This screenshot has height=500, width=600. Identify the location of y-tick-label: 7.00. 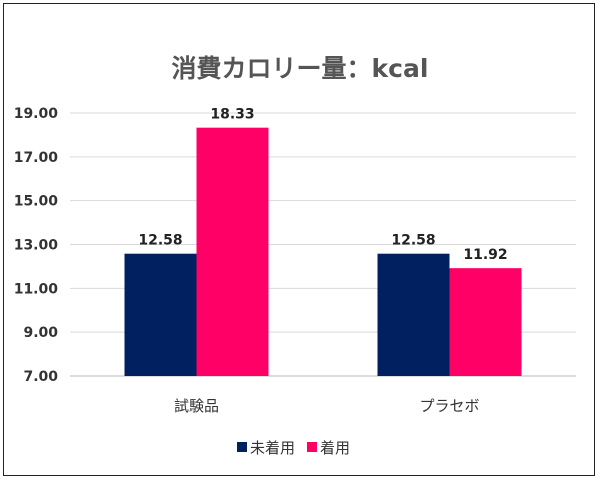
(40, 377).